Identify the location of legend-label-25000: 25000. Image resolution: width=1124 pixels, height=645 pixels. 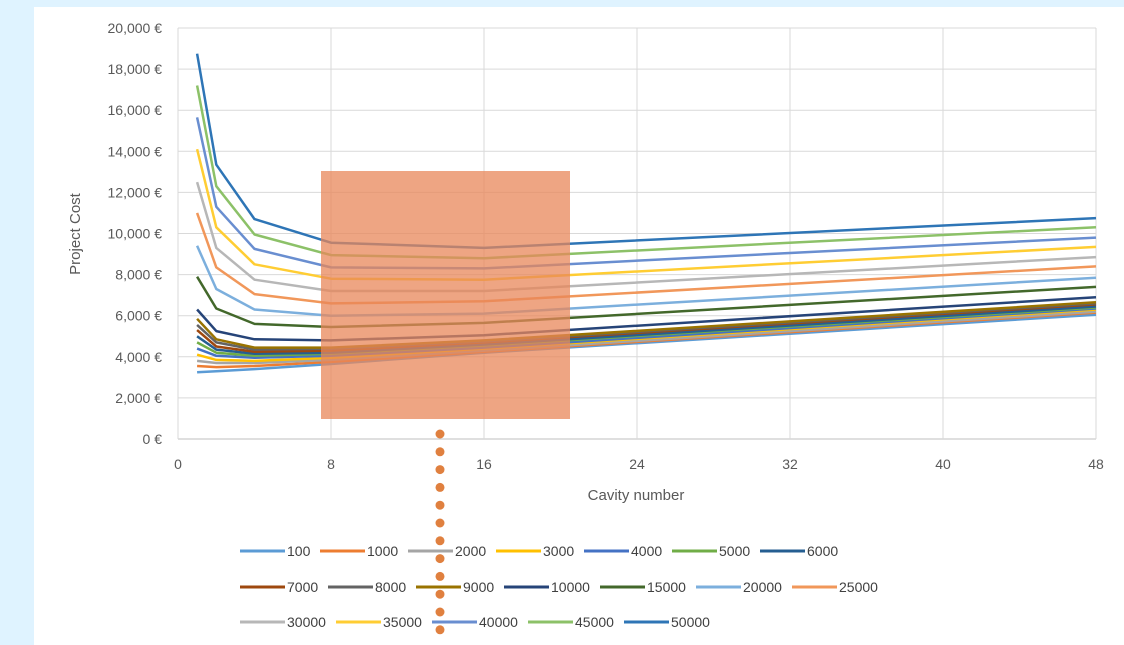
(858, 587).